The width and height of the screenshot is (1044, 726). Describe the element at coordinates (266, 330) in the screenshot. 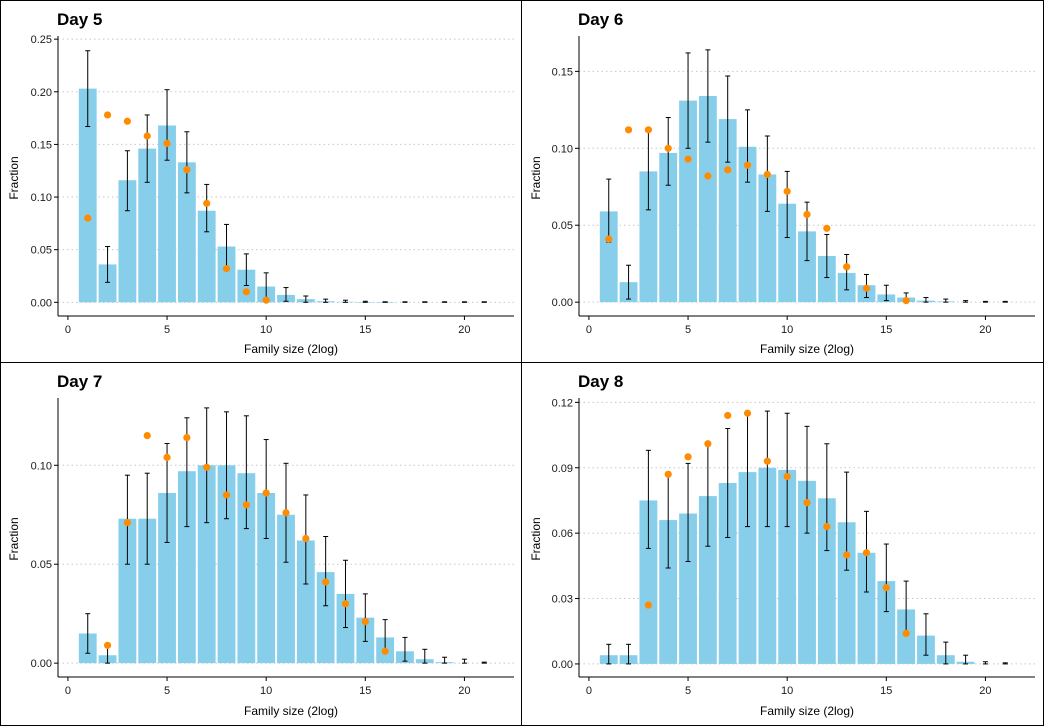

I see `x-tick-label: 10` at that location.